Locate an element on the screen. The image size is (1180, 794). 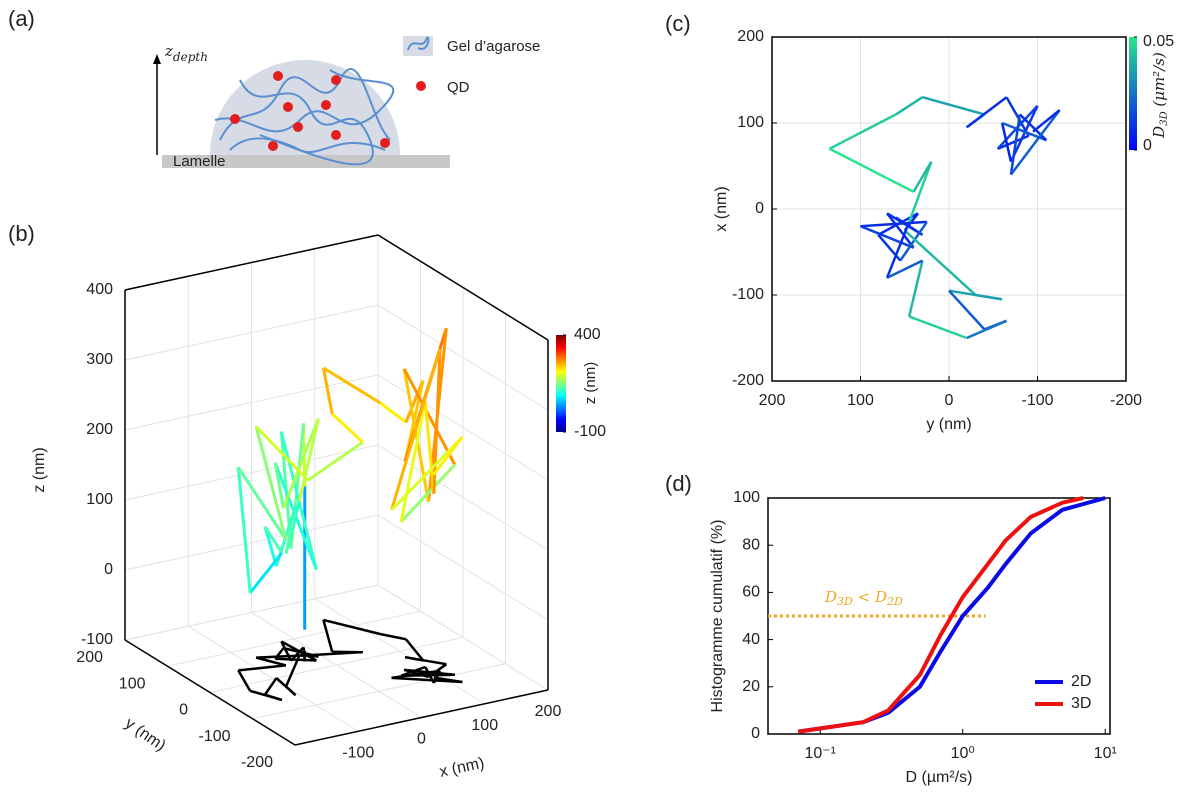
z-tick-label: 200 is located at coordinates (99, 429).